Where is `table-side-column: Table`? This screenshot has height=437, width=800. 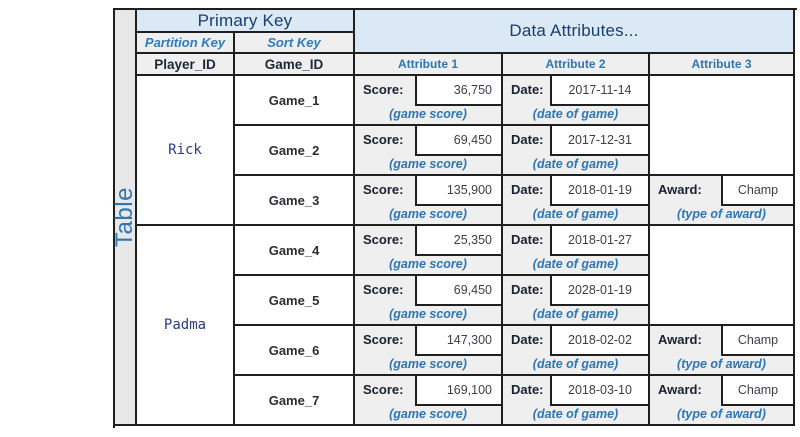 table-side-column: Table is located at coordinates (124, 218).